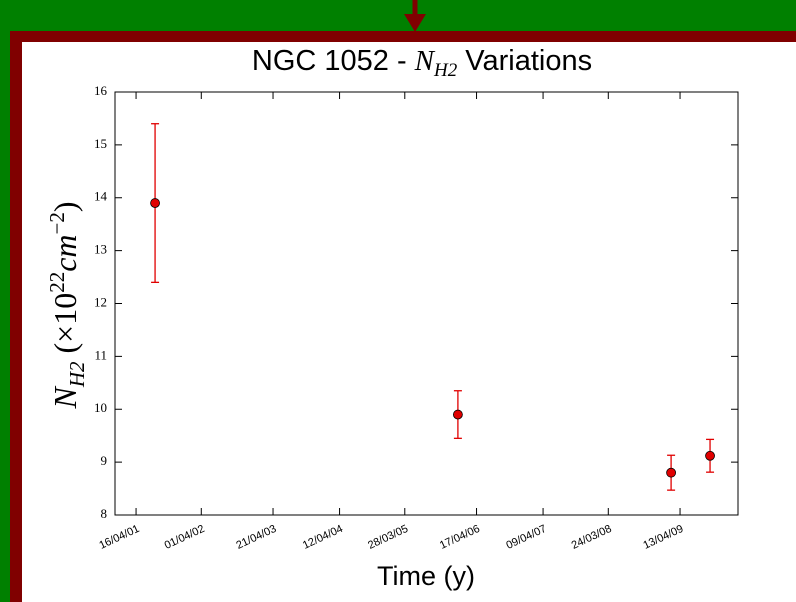 The width and height of the screenshot is (796, 602). I want to click on top-bar, so click(398, 16).